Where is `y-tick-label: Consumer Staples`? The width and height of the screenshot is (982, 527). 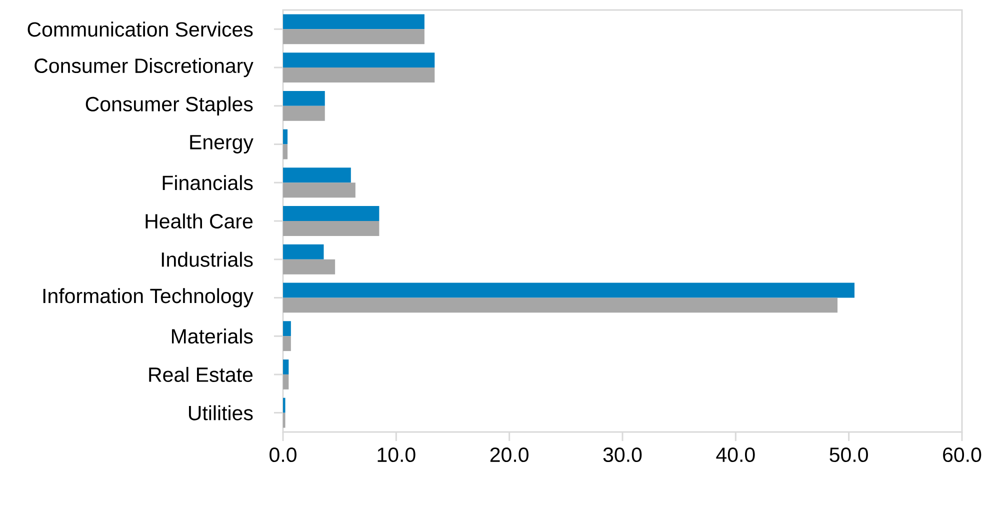
y-tick-label: Consumer Staples is located at coordinates (169, 106).